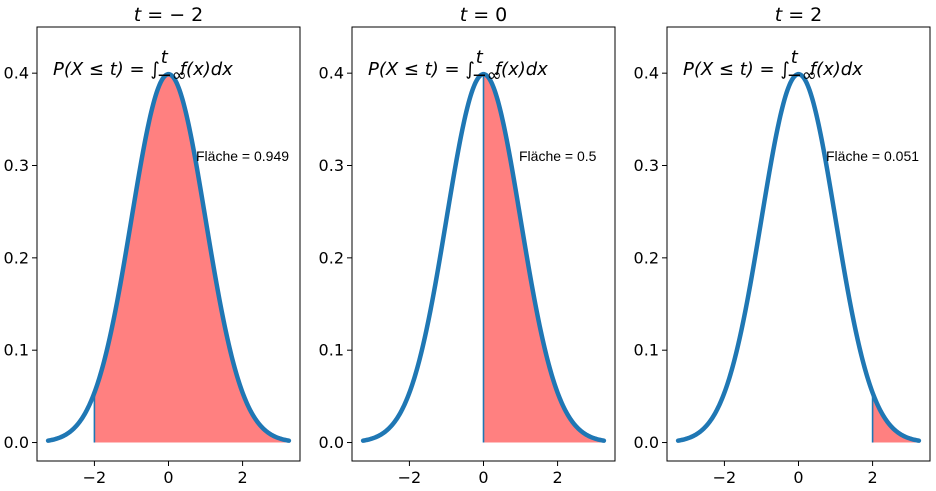 The image size is (936, 491). What do you see at coordinates (484, 15) in the screenshot?
I see `panel-title: t = 0` at bounding box center [484, 15].